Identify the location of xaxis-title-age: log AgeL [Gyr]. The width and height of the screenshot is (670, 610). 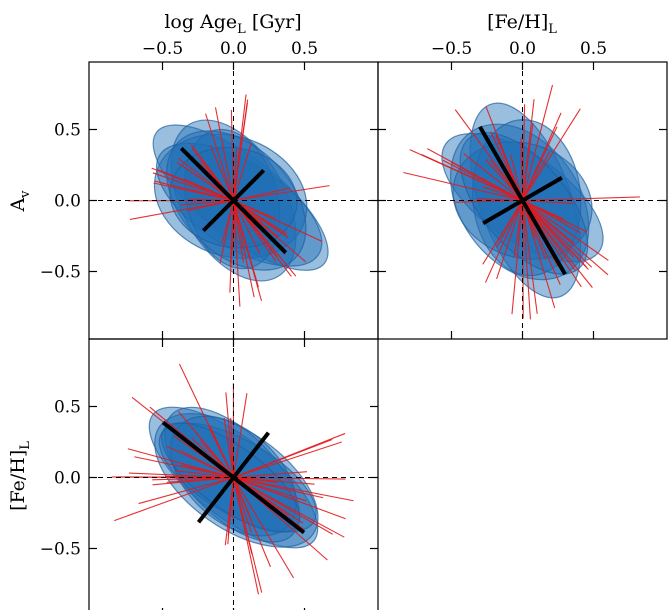
(232, 24).